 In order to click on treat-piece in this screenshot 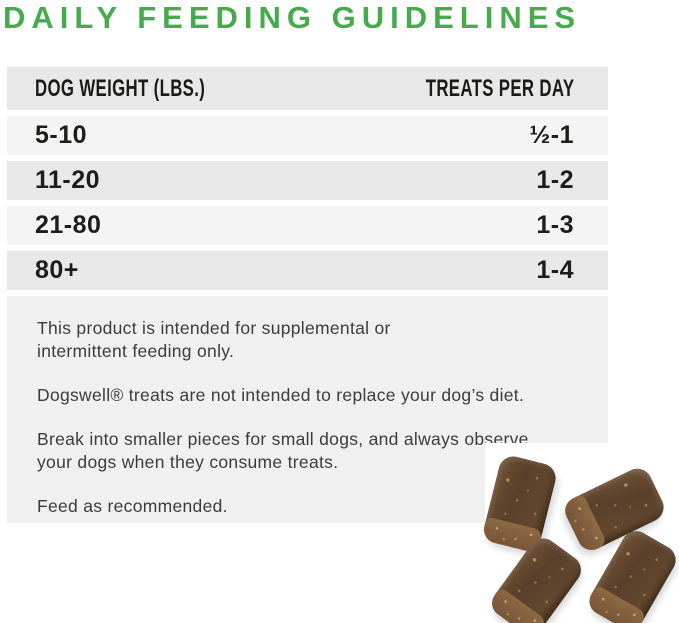, I will do `click(537, 577)`.